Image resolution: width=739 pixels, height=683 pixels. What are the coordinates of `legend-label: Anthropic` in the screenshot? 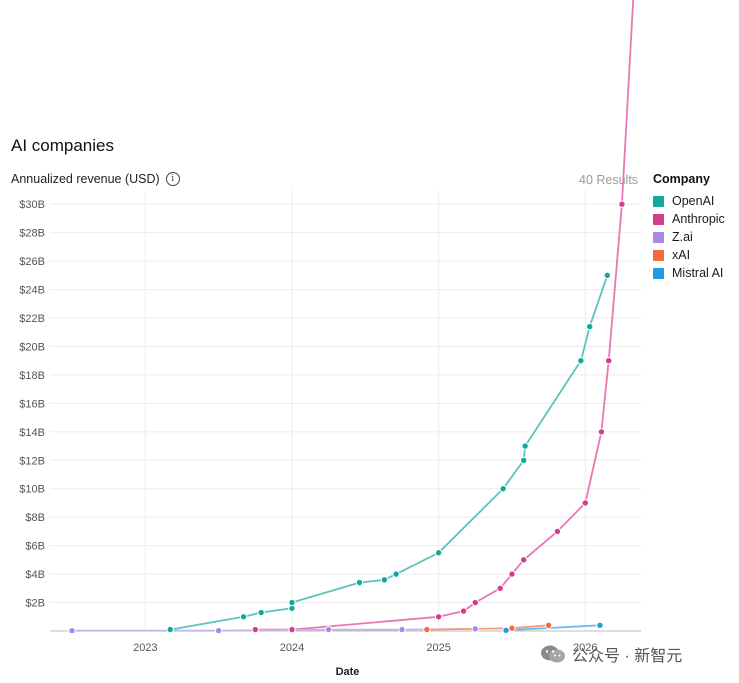 It's located at (698, 219).